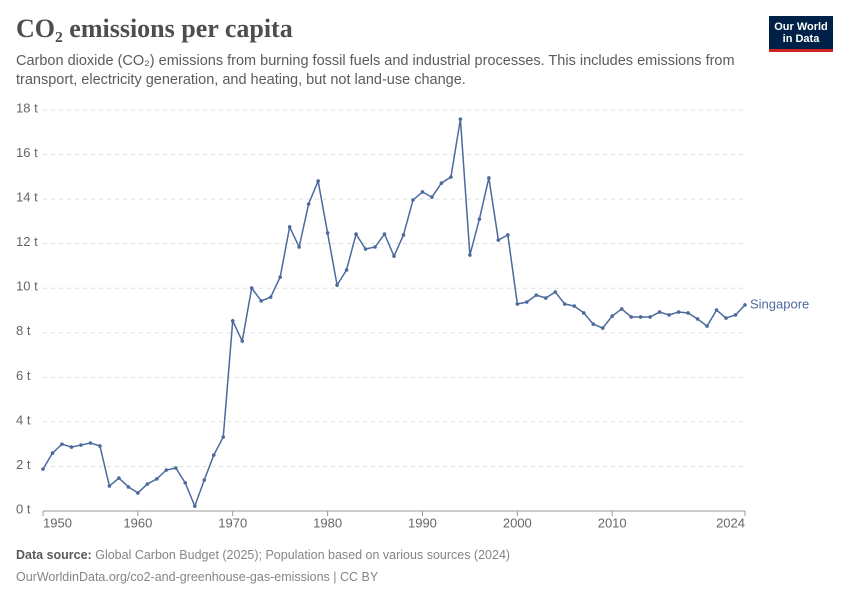 This screenshot has height=600, width=850. I want to click on x-tick-label: 2010, so click(612, 522).